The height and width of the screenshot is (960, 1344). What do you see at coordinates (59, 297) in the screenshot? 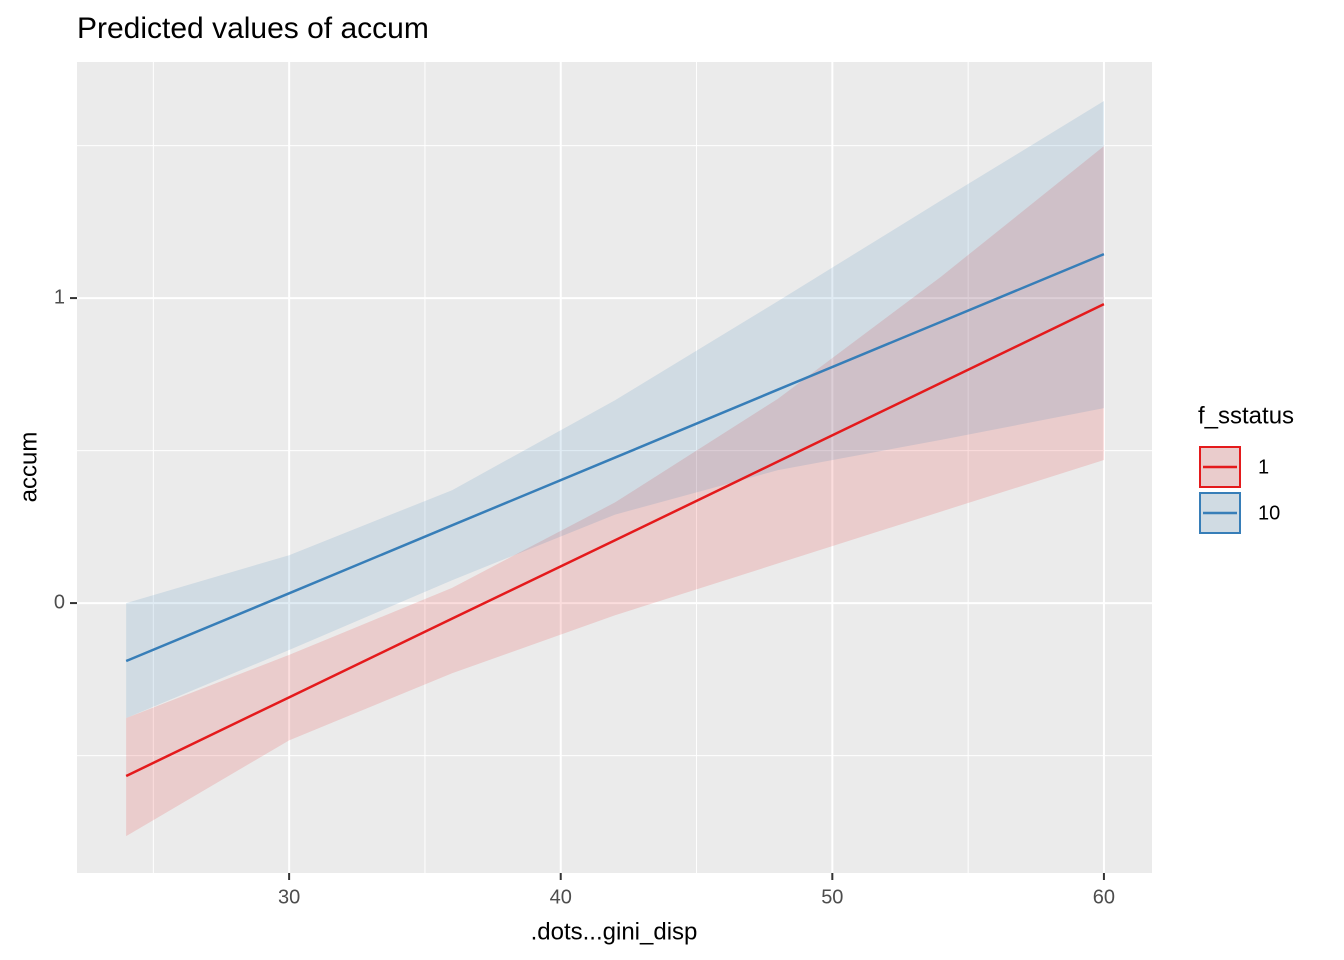
I see `y-tick-label: 1` at bounding box center [59, 297].